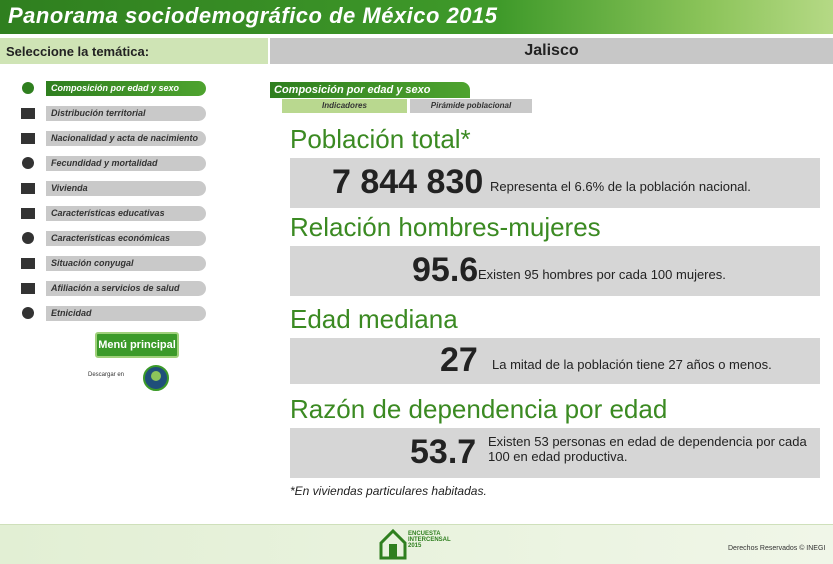  What do you see at coordinates (443, 452) in the screenshot?
I see `indicator-value: 53.7` at bounding box center [443, 452].